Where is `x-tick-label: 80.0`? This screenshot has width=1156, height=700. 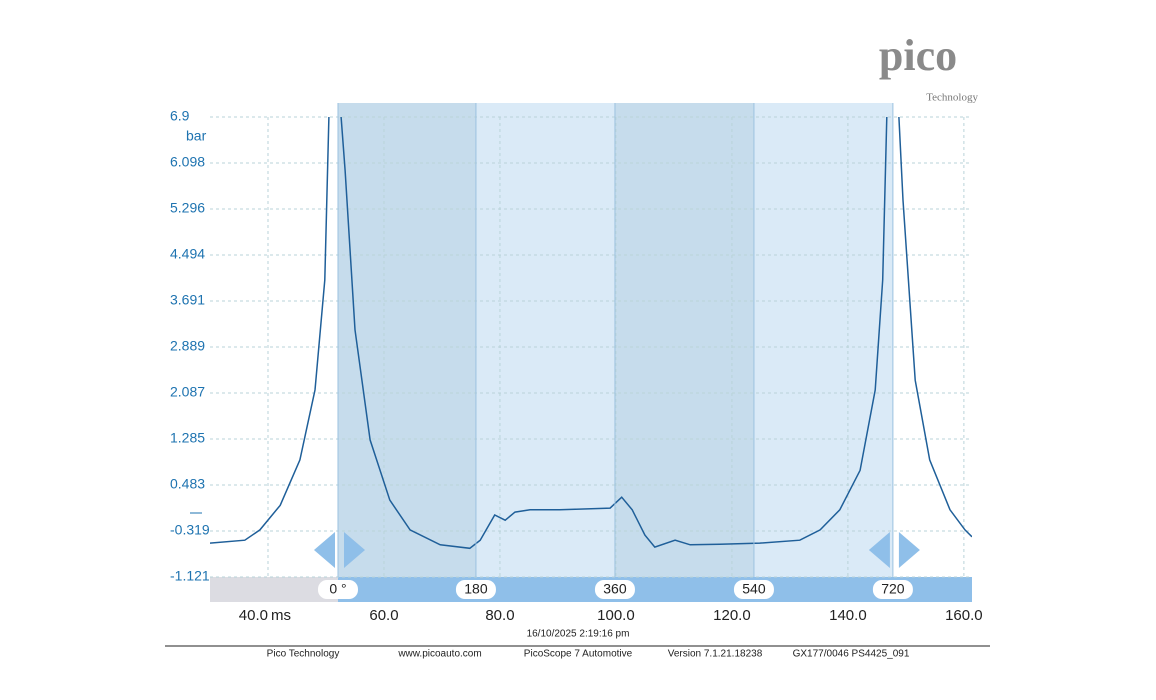 x-tick-label: 80.0 is located at coordinates (499, 615).